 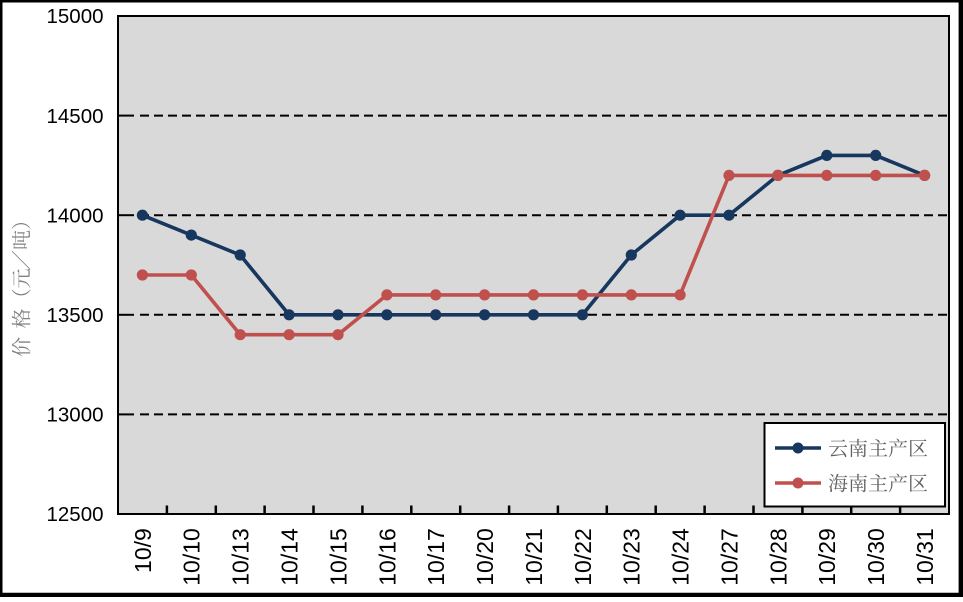 I want to click on svg-text: 13000, so click(x=74, y=415).